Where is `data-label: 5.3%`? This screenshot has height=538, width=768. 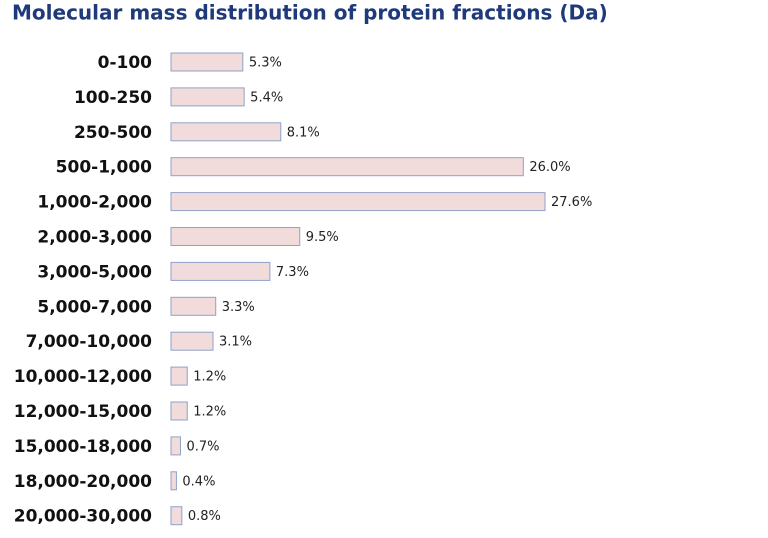
data-label: 5.3% is located at coordinates (265, 63).